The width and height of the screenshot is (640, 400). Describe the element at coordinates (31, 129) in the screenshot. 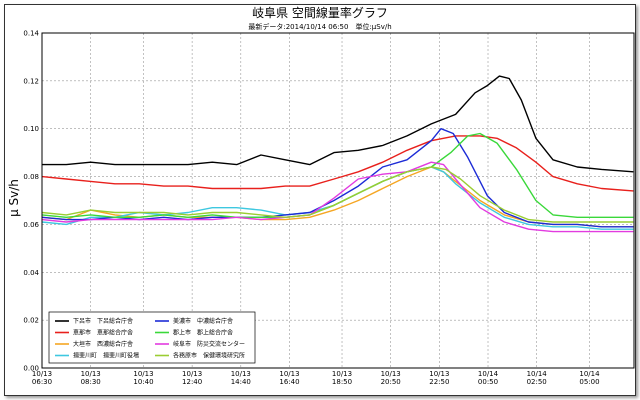

I see `y-tick-label: 0.10` at that location.